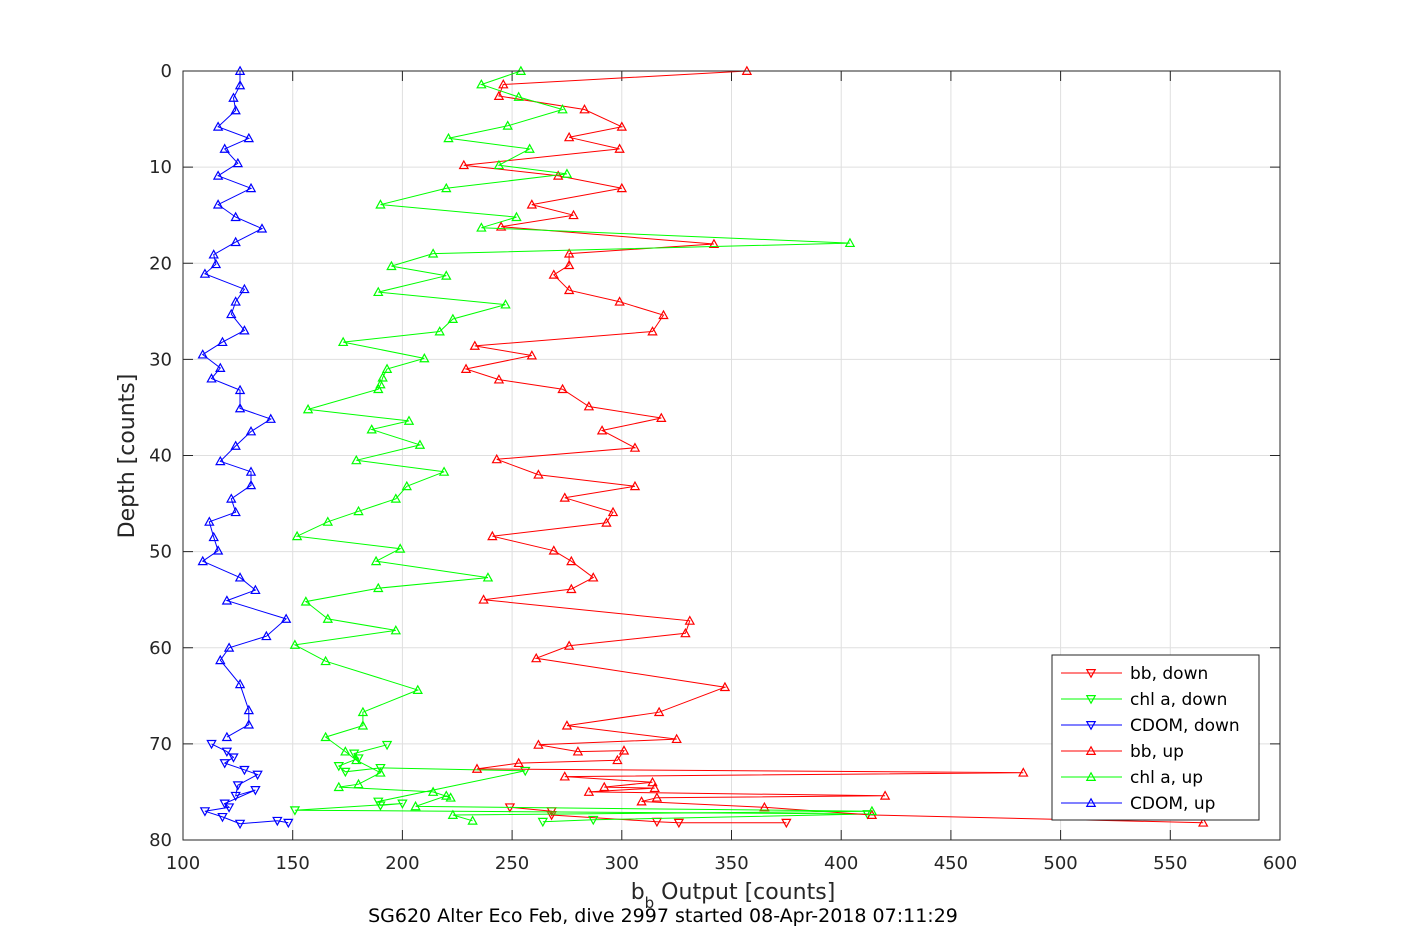  I want to click on legend-label: chl a, up, so click(1166, 778).